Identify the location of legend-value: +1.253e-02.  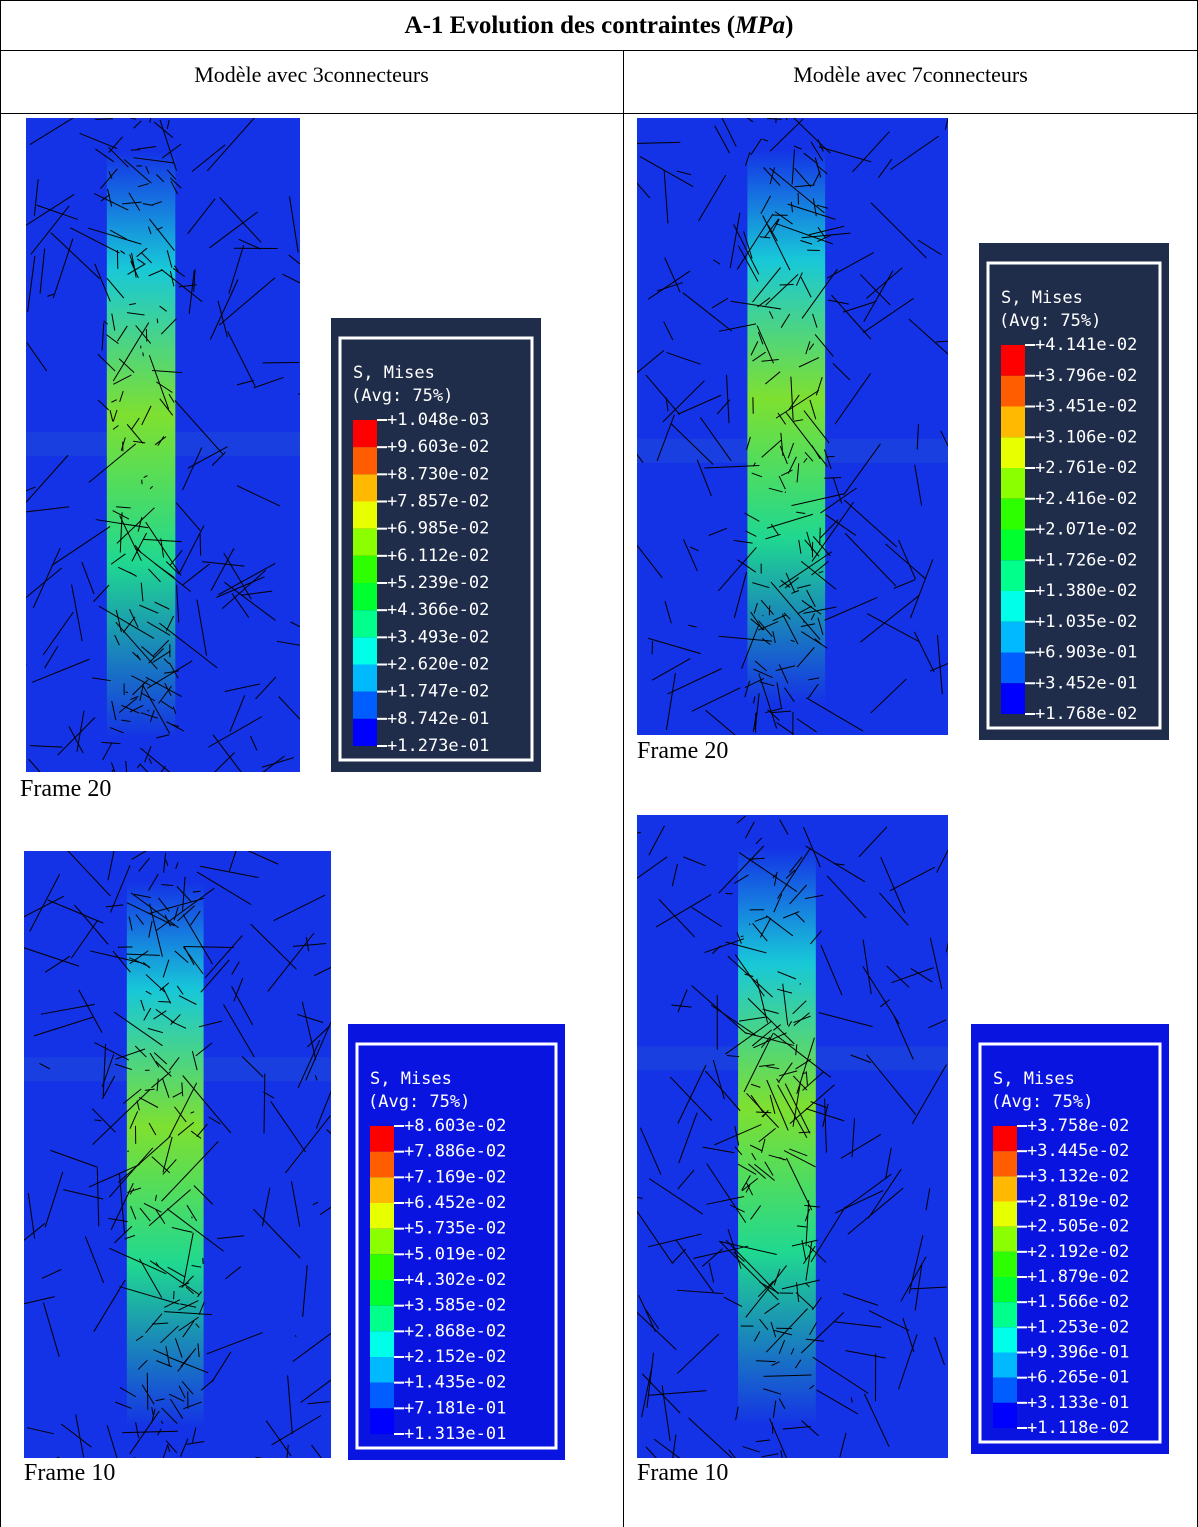
(1078, 1327).